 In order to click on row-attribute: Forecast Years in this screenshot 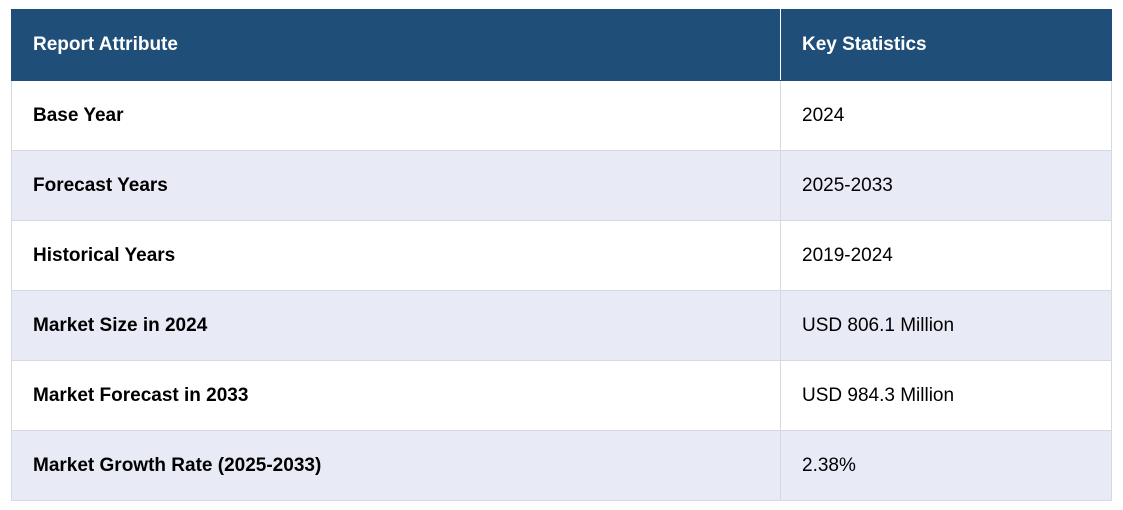, I will do `click(396, 185)`.